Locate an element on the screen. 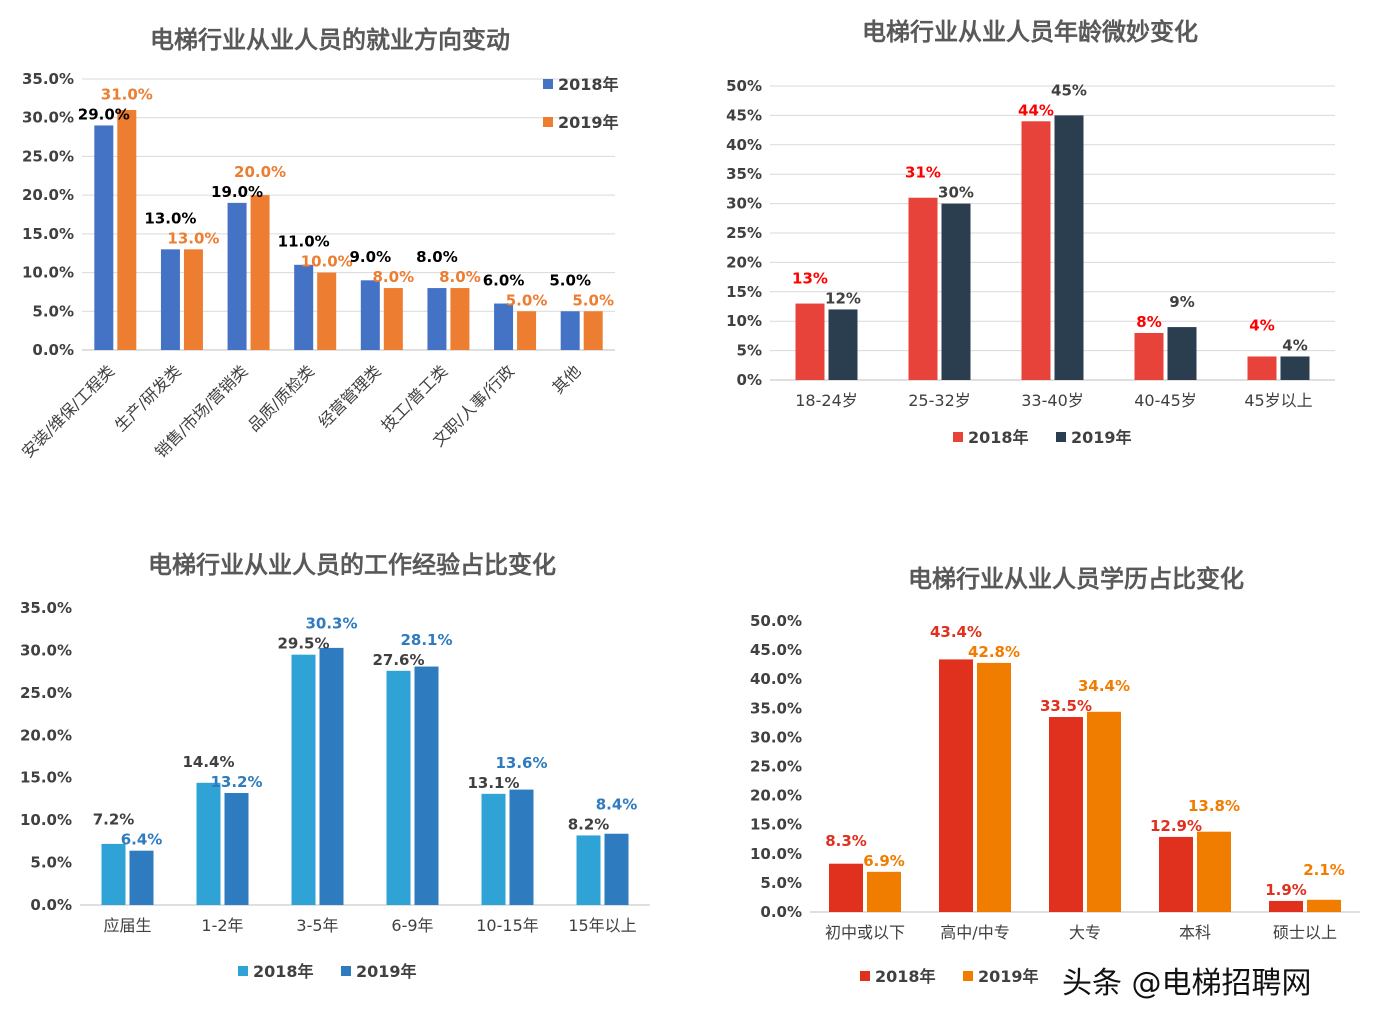  x-tick-label: 应届生 is located at coordinates (127, 925).